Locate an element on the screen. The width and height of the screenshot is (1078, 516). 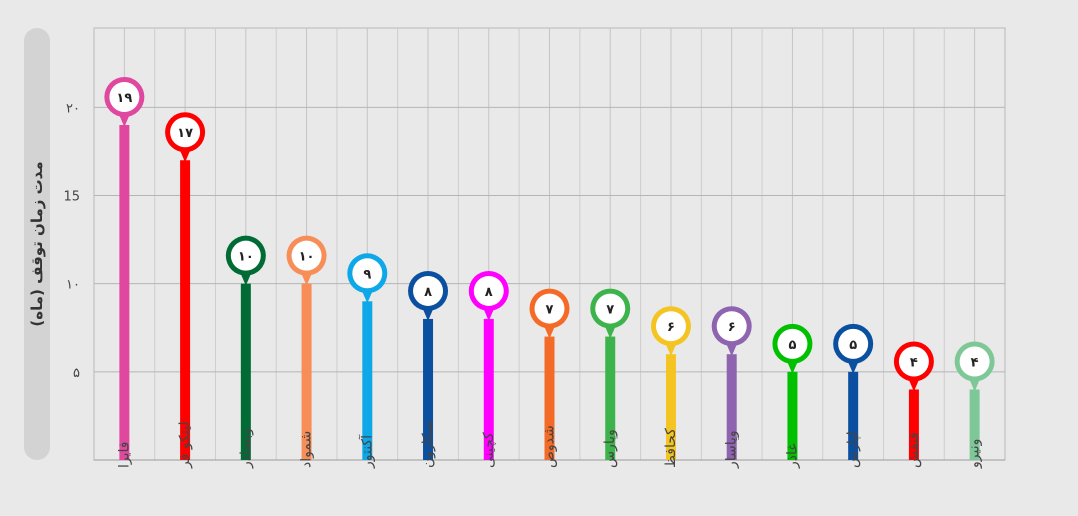
y-axis-label-background is located at coordinates (37, 244).